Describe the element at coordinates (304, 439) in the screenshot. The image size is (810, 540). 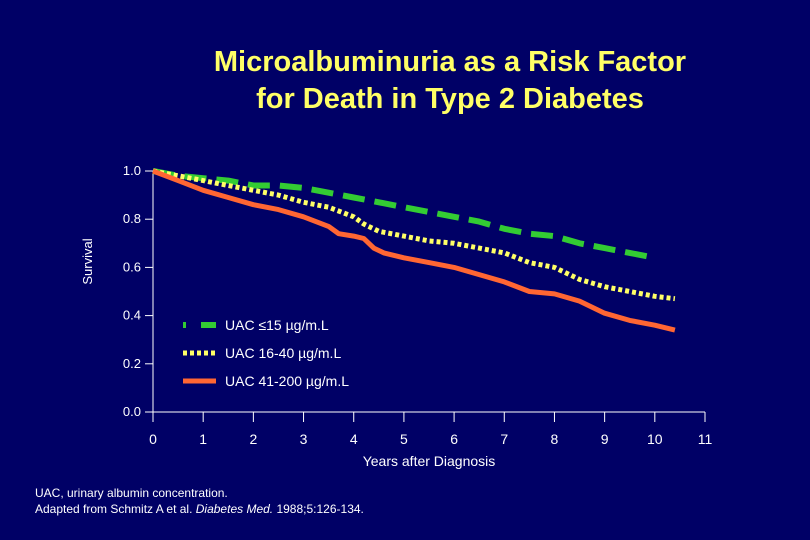
I see `x-tick-label: 3` at that location.